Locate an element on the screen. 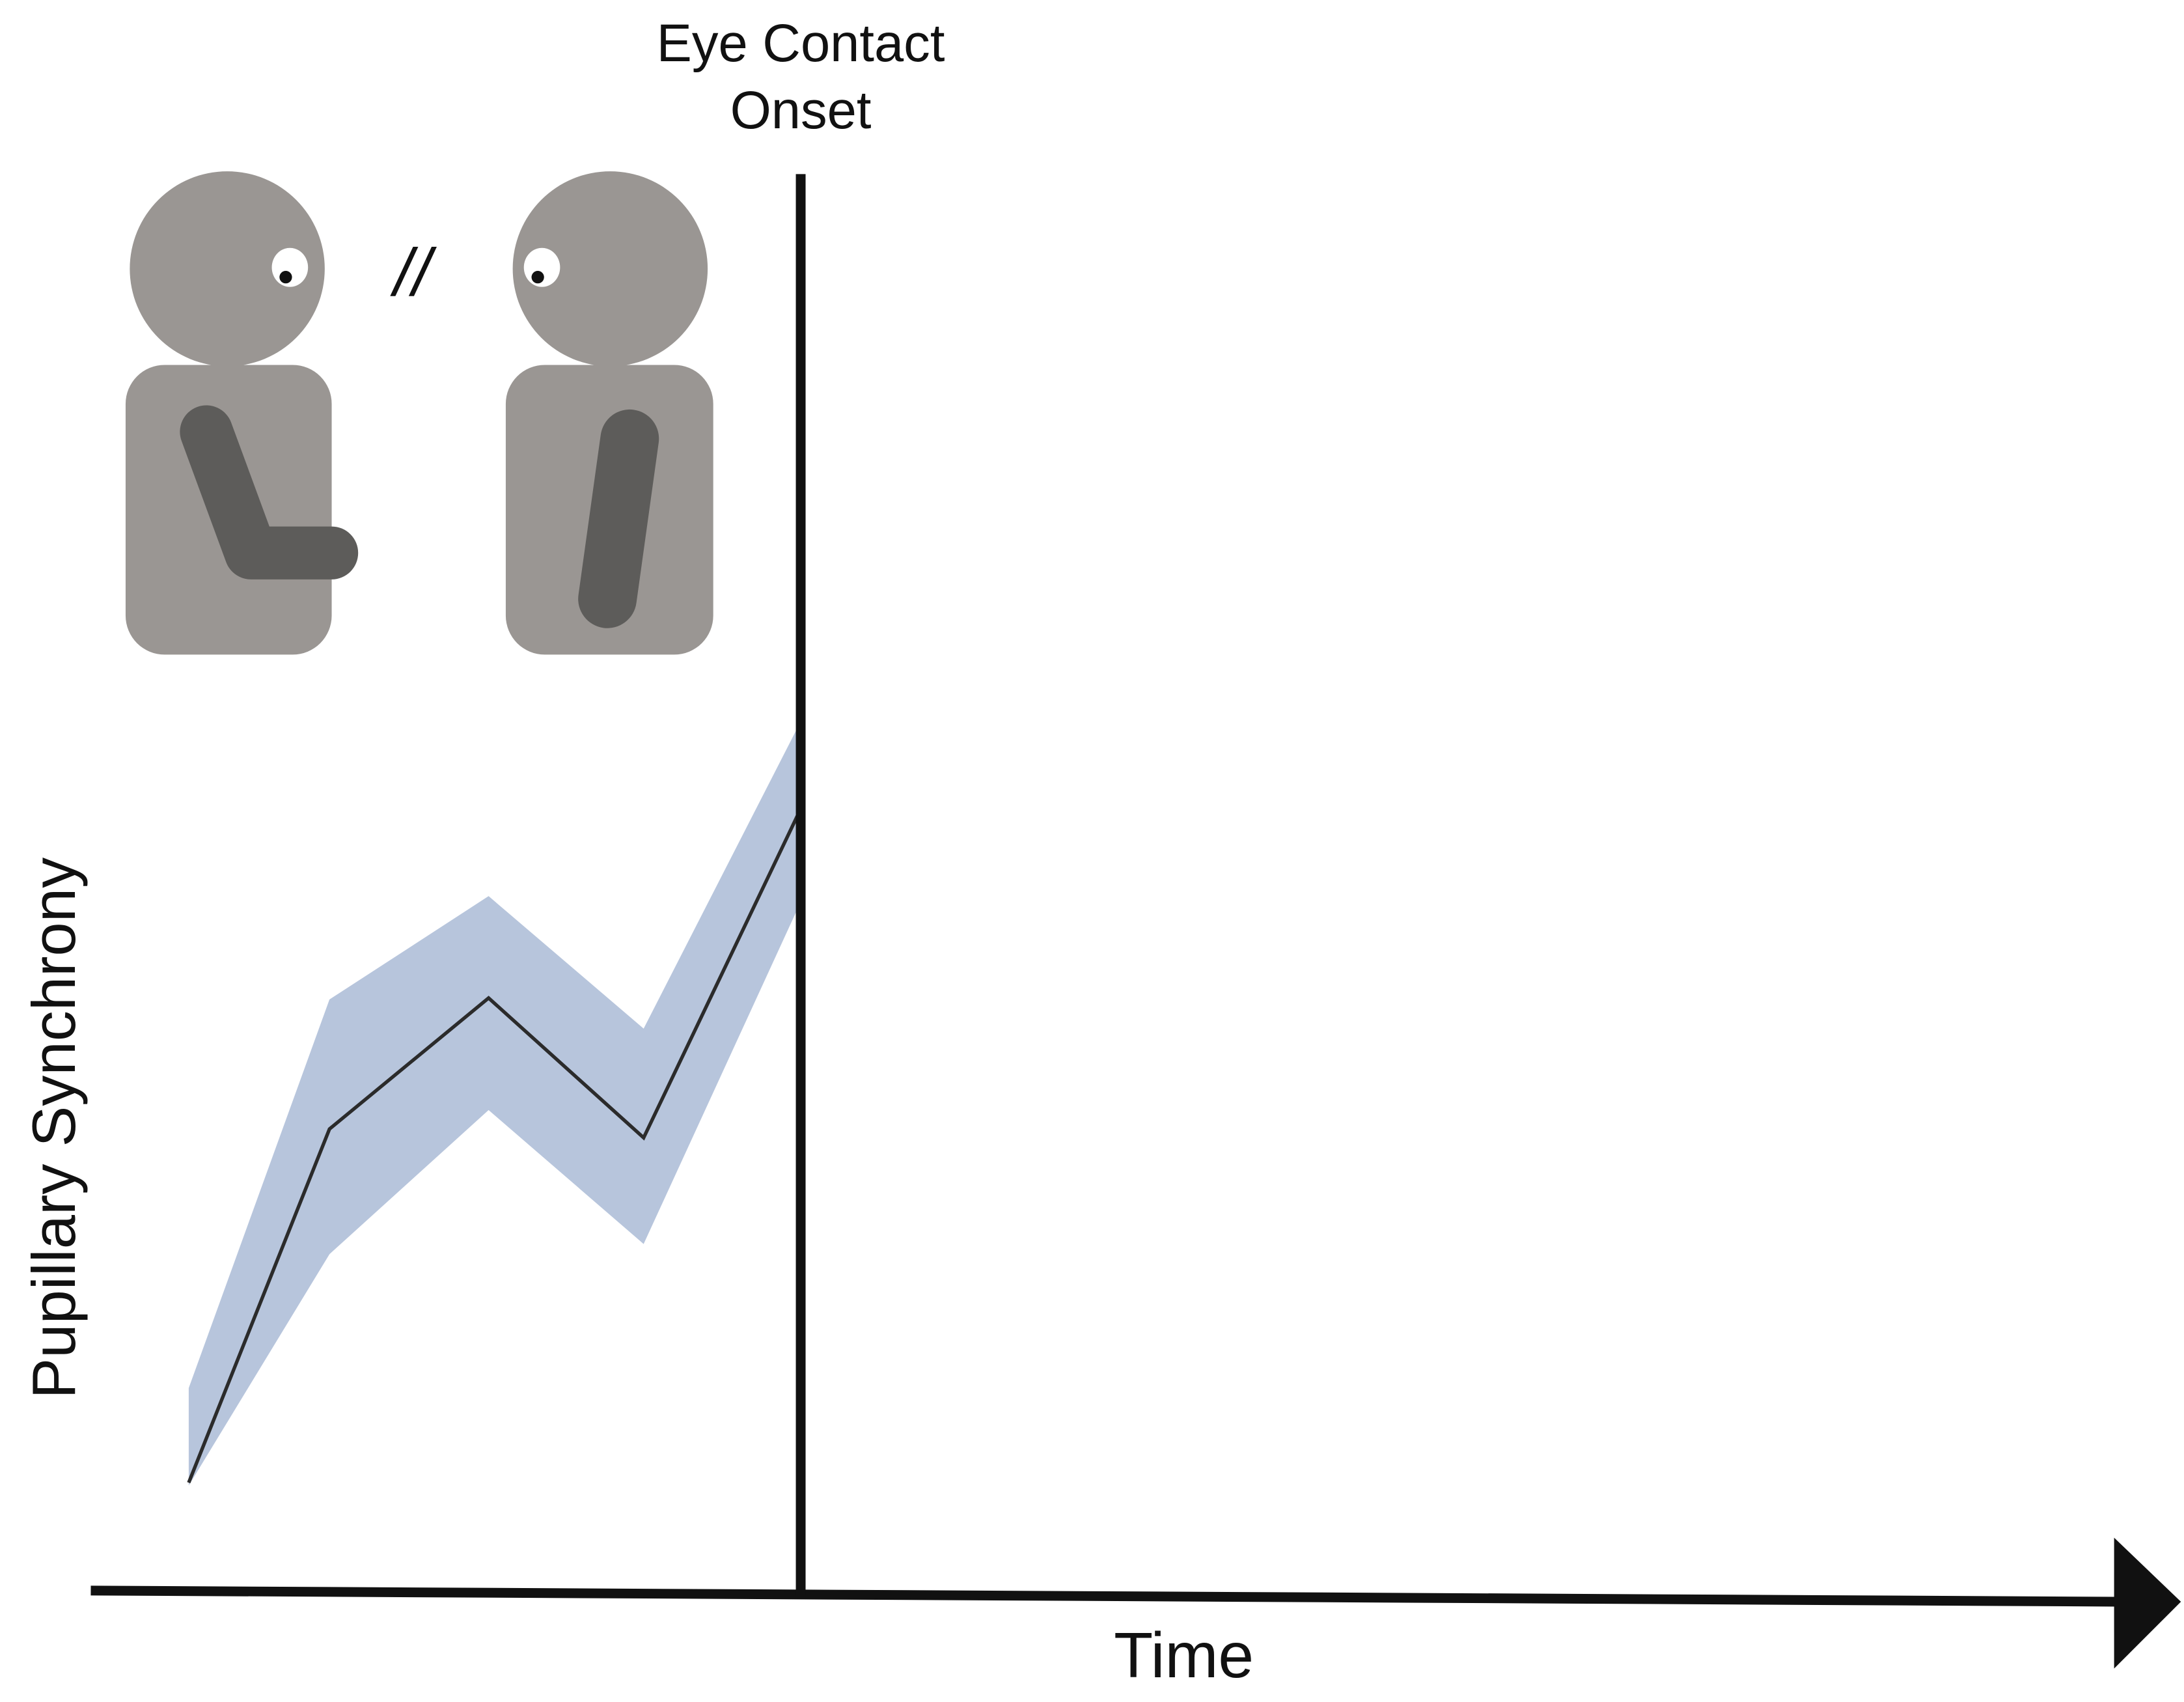 The image size is (2184, 1702). figure-right is located at coordinates (609, 413).